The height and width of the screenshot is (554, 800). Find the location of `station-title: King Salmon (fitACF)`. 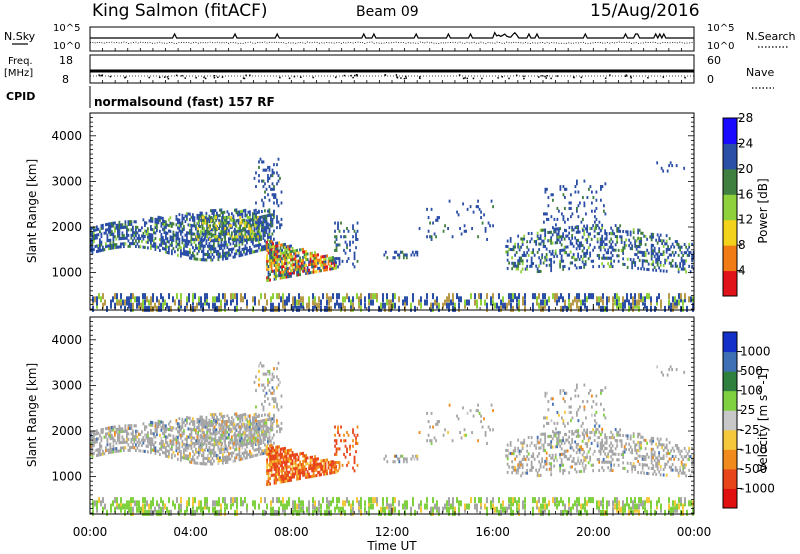

station-title: King Salmon (fitACF) is located at coordinates (180, 11).